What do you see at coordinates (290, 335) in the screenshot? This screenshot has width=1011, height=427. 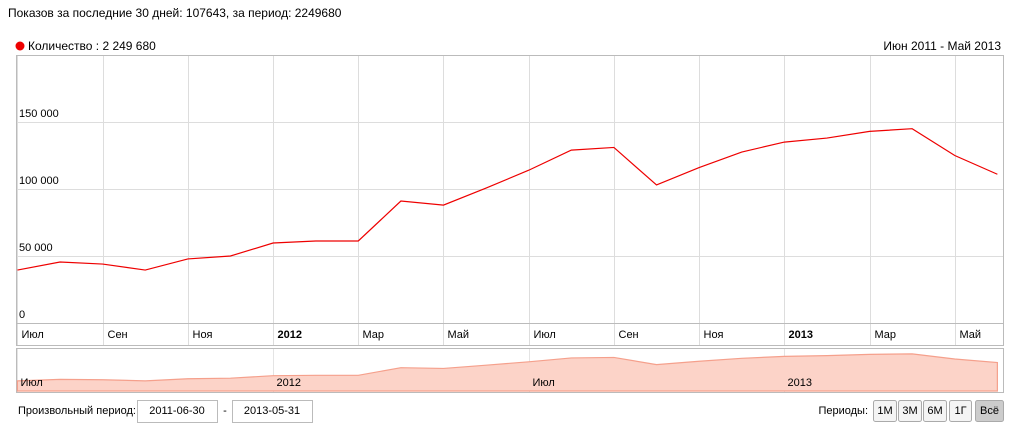 I see `x-tick-label: 2012` at bounding box center [290, 335].